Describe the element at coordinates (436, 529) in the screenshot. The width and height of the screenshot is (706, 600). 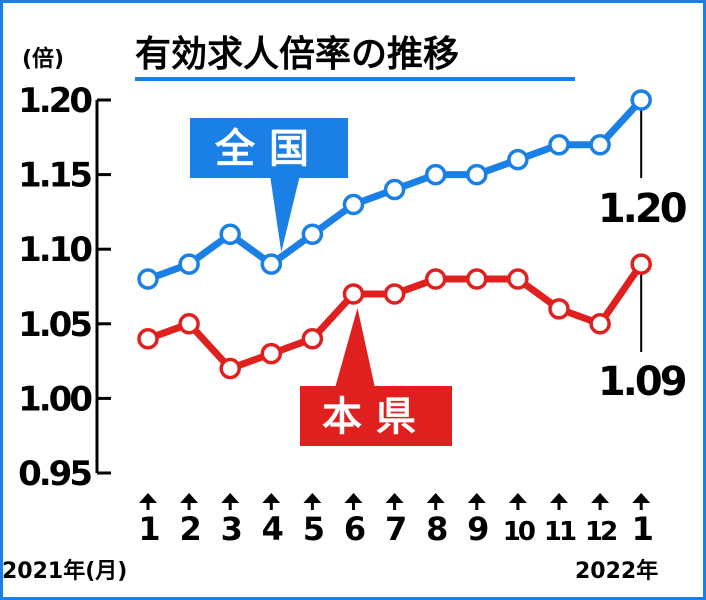
I see `x-tick-label: 8` at that location.